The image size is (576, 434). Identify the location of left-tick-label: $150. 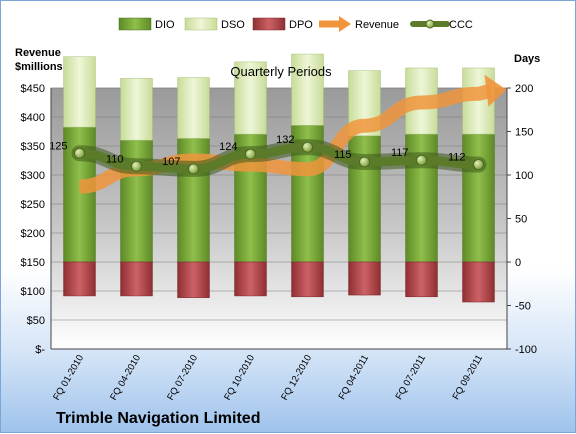
(33, 263).